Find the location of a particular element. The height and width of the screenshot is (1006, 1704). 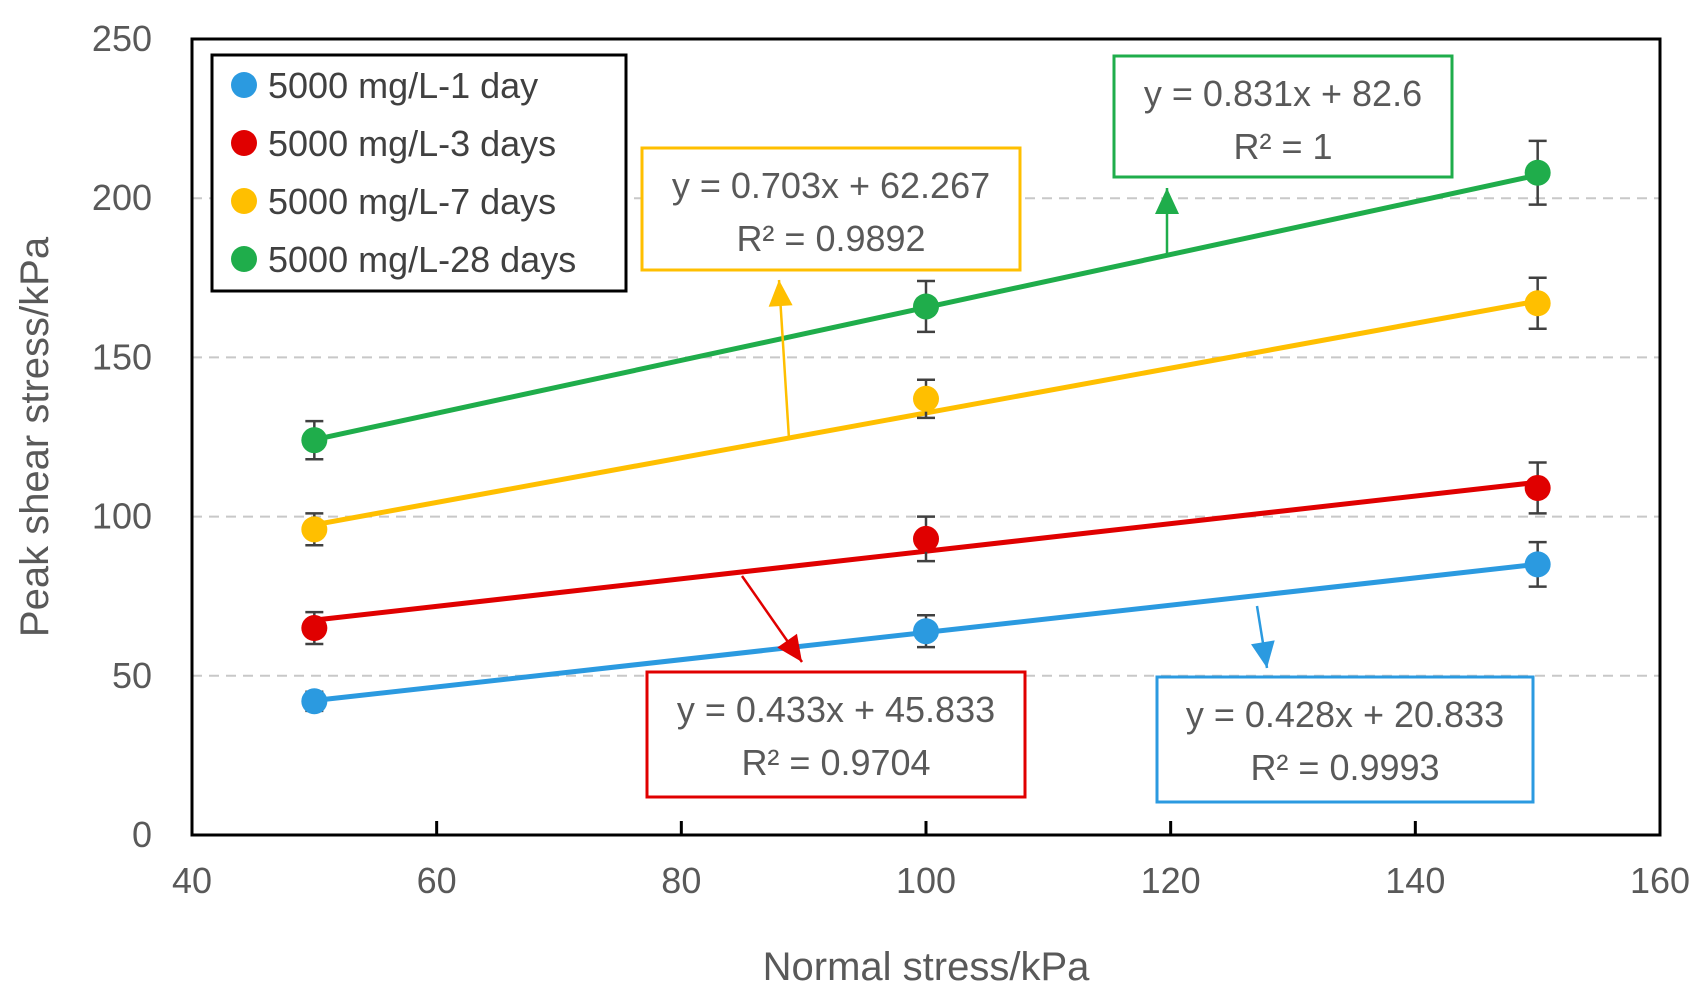

equation-text-s0: y = 0.428x + 20.833 is located at coordinates (1345, 714).